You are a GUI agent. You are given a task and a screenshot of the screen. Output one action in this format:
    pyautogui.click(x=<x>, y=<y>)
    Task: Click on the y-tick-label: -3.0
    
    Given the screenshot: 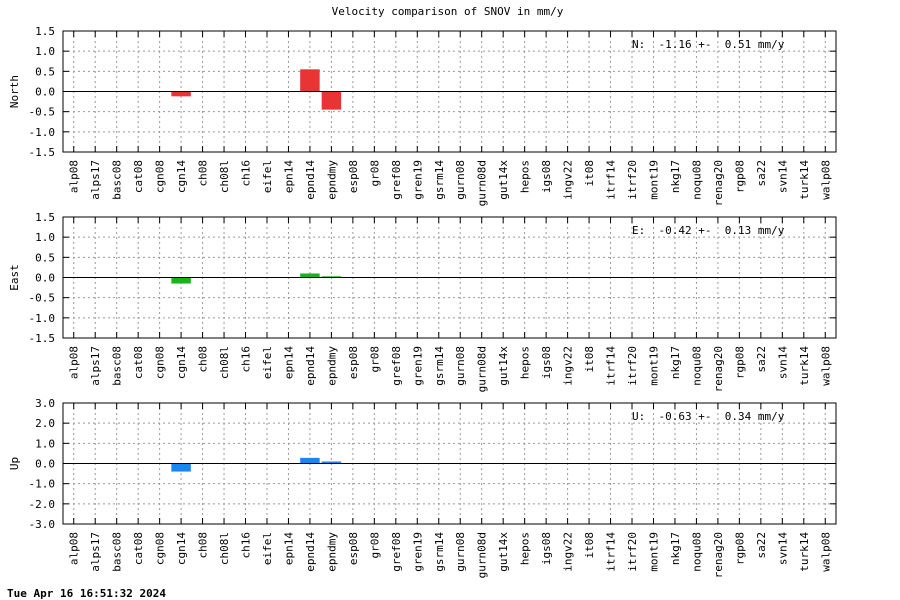 What is the action you would take?
    pyautogui.click(x=42, y=524)
    